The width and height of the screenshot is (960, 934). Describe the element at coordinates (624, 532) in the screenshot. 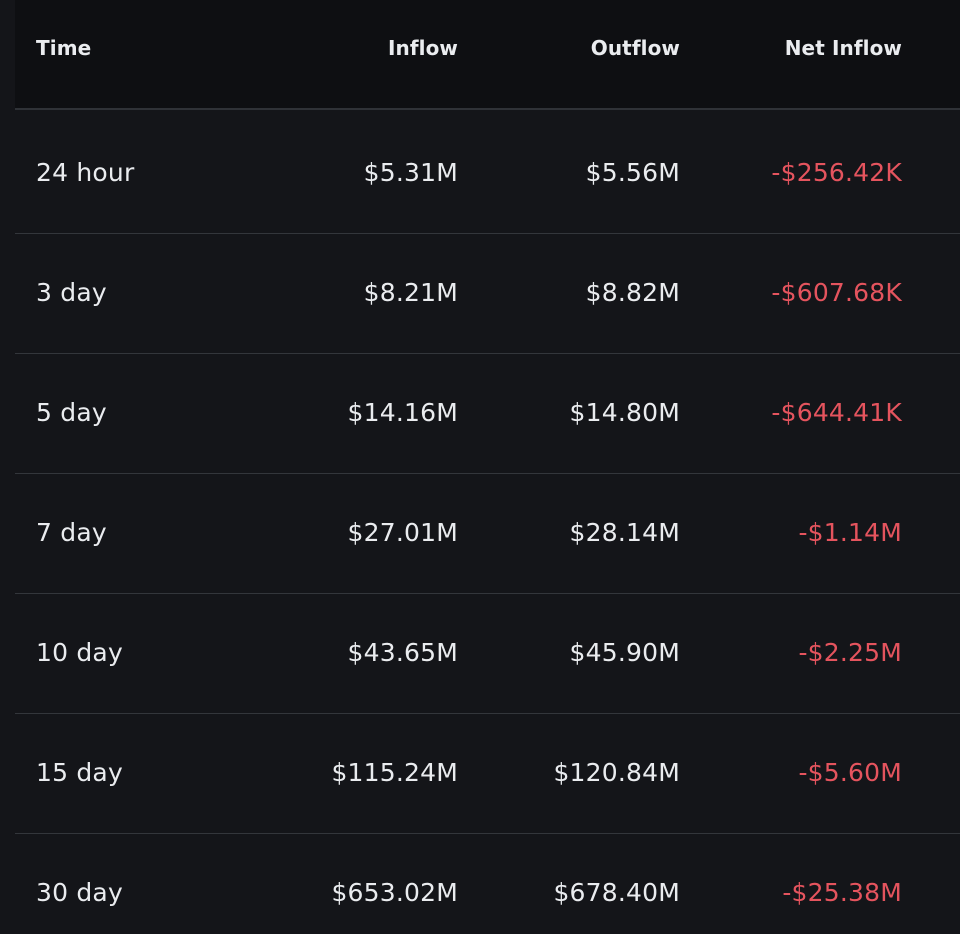

I see `cell-outflow: $28.14M` at that location.